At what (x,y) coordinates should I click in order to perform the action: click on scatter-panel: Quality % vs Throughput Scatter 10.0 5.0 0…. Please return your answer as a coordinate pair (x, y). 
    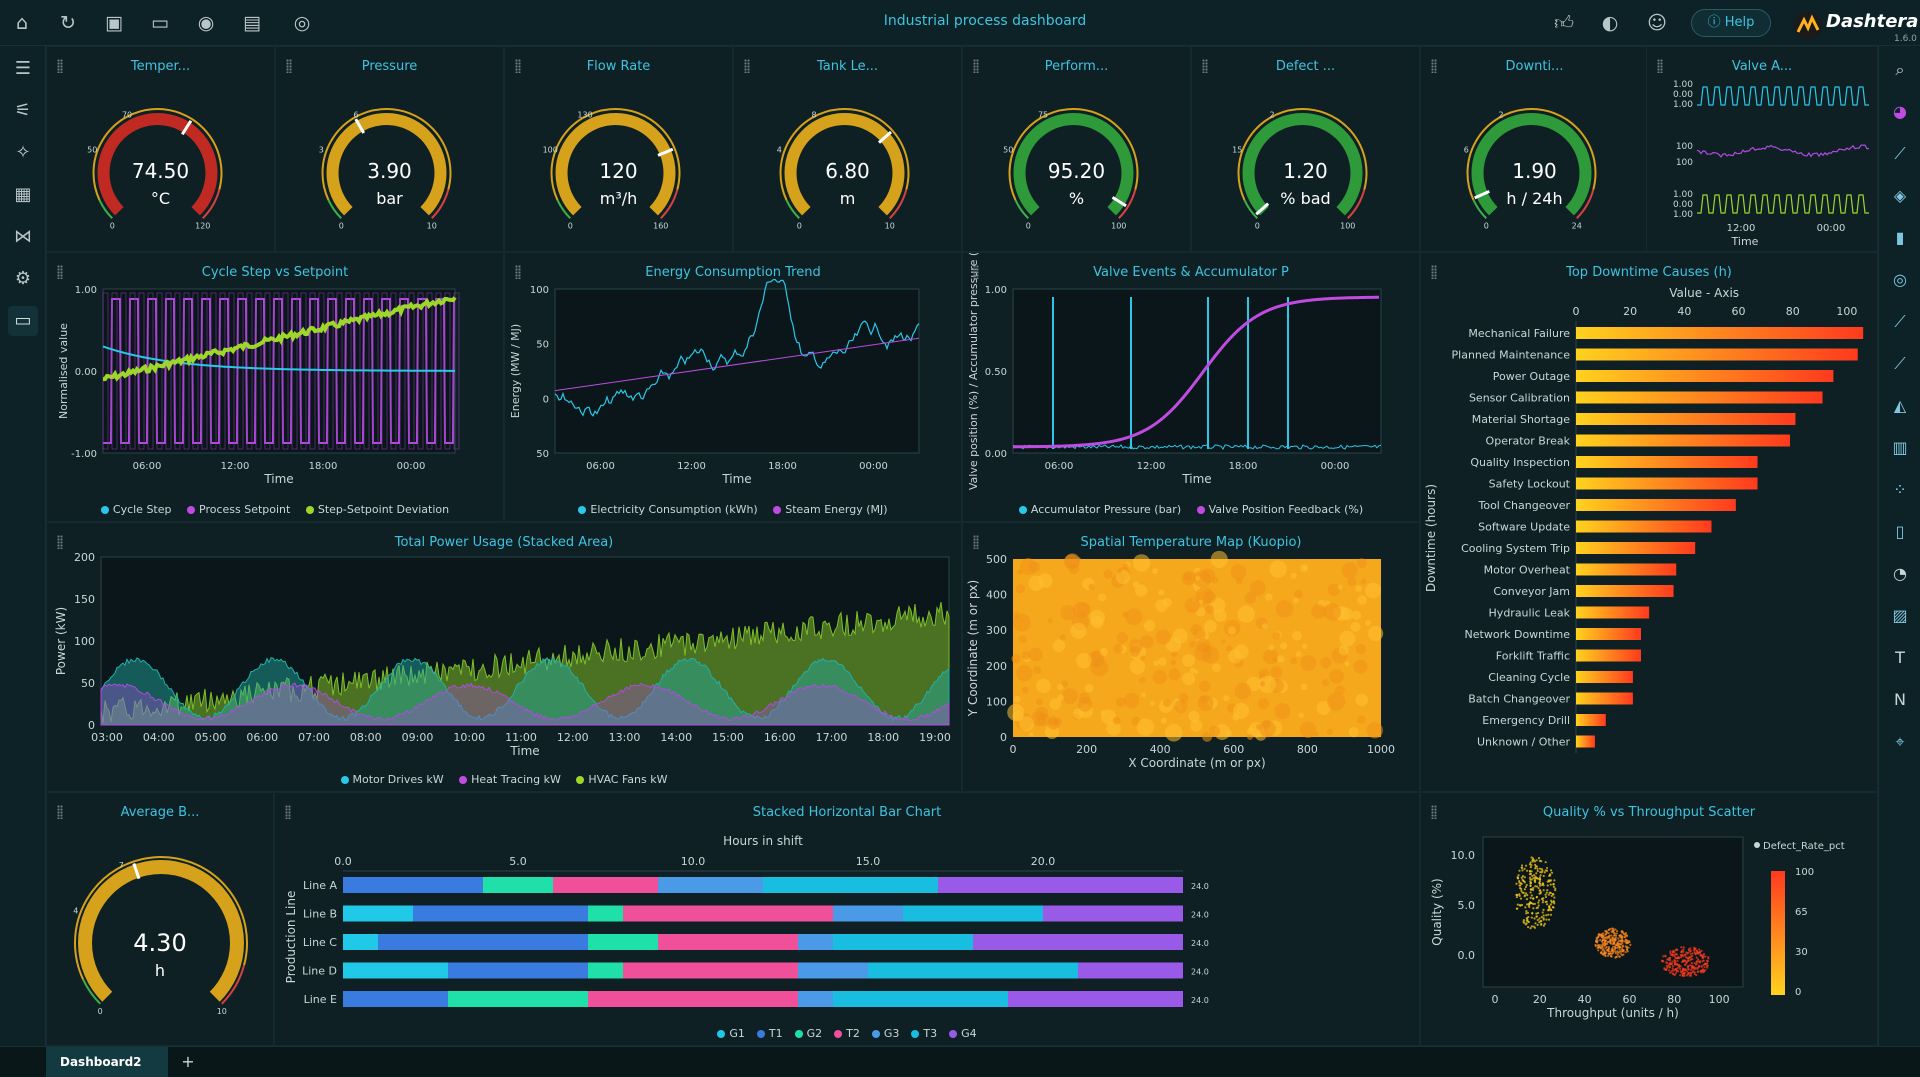
    Looking at the image, I should click on (1649, 919).